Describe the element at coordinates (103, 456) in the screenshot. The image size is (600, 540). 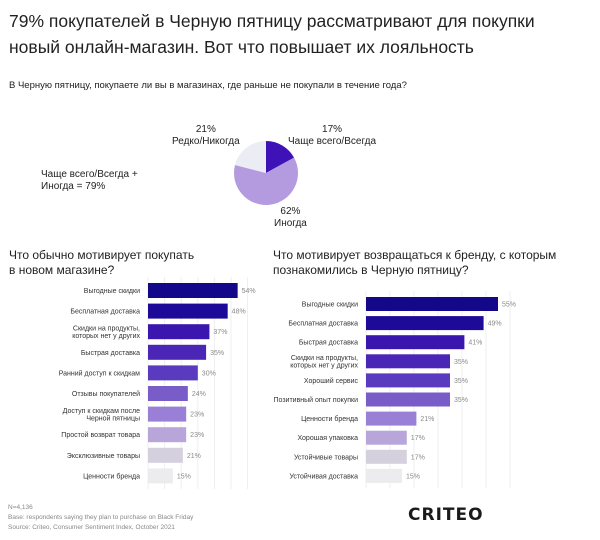
I see `category-label: Эксклюзивные товары` at that location.